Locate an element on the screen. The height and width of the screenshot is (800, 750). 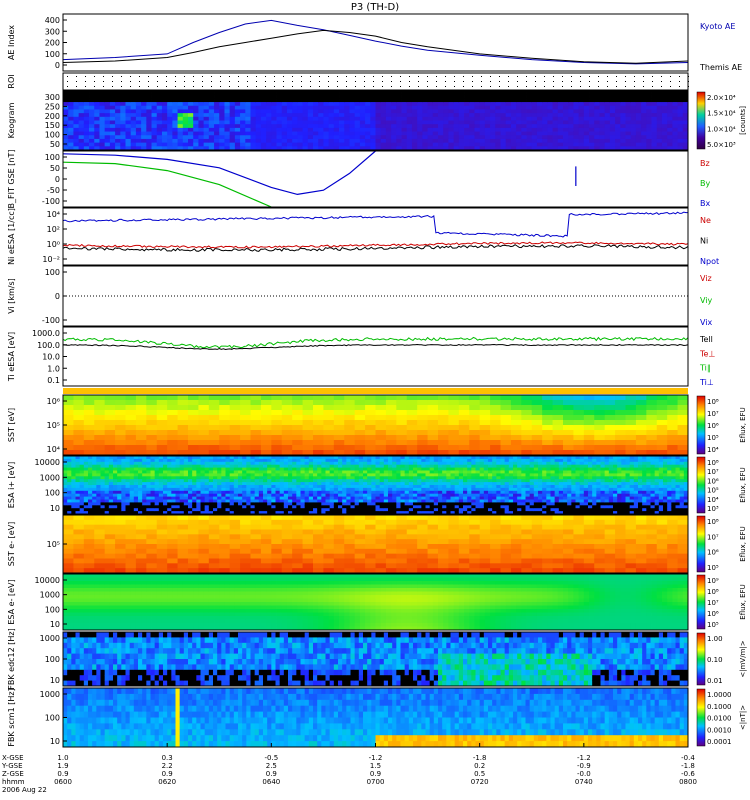
x-tick-label: 0.5 is located at coordinates (479, 774).